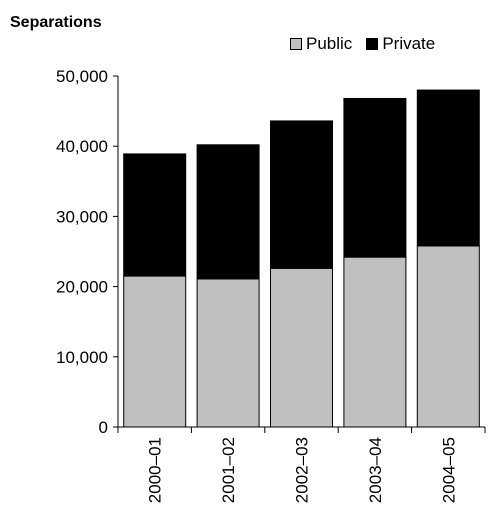 The width and height of the screenshot is (495, 524). I want to click on x-tick-label-4: 2004–05, so click(448, 470).